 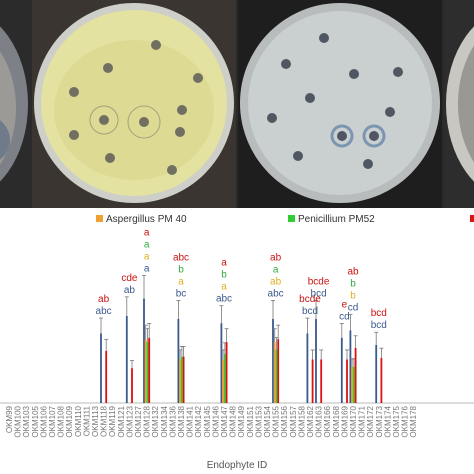 What do you see at coordinates (52, 421) in the screenshot?
I see `x-tick-label: OKM107` at bounding box center [52, 421].